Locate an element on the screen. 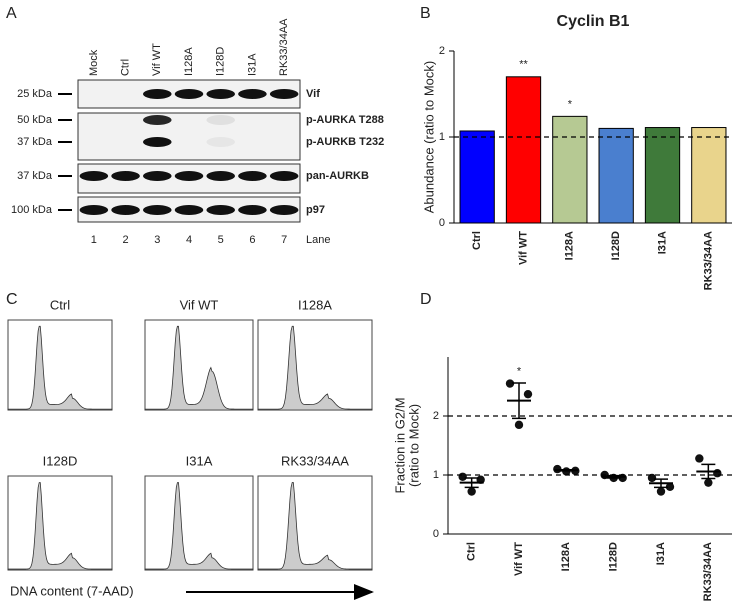  lane-label: Mock is located at coordinates (94, 62).